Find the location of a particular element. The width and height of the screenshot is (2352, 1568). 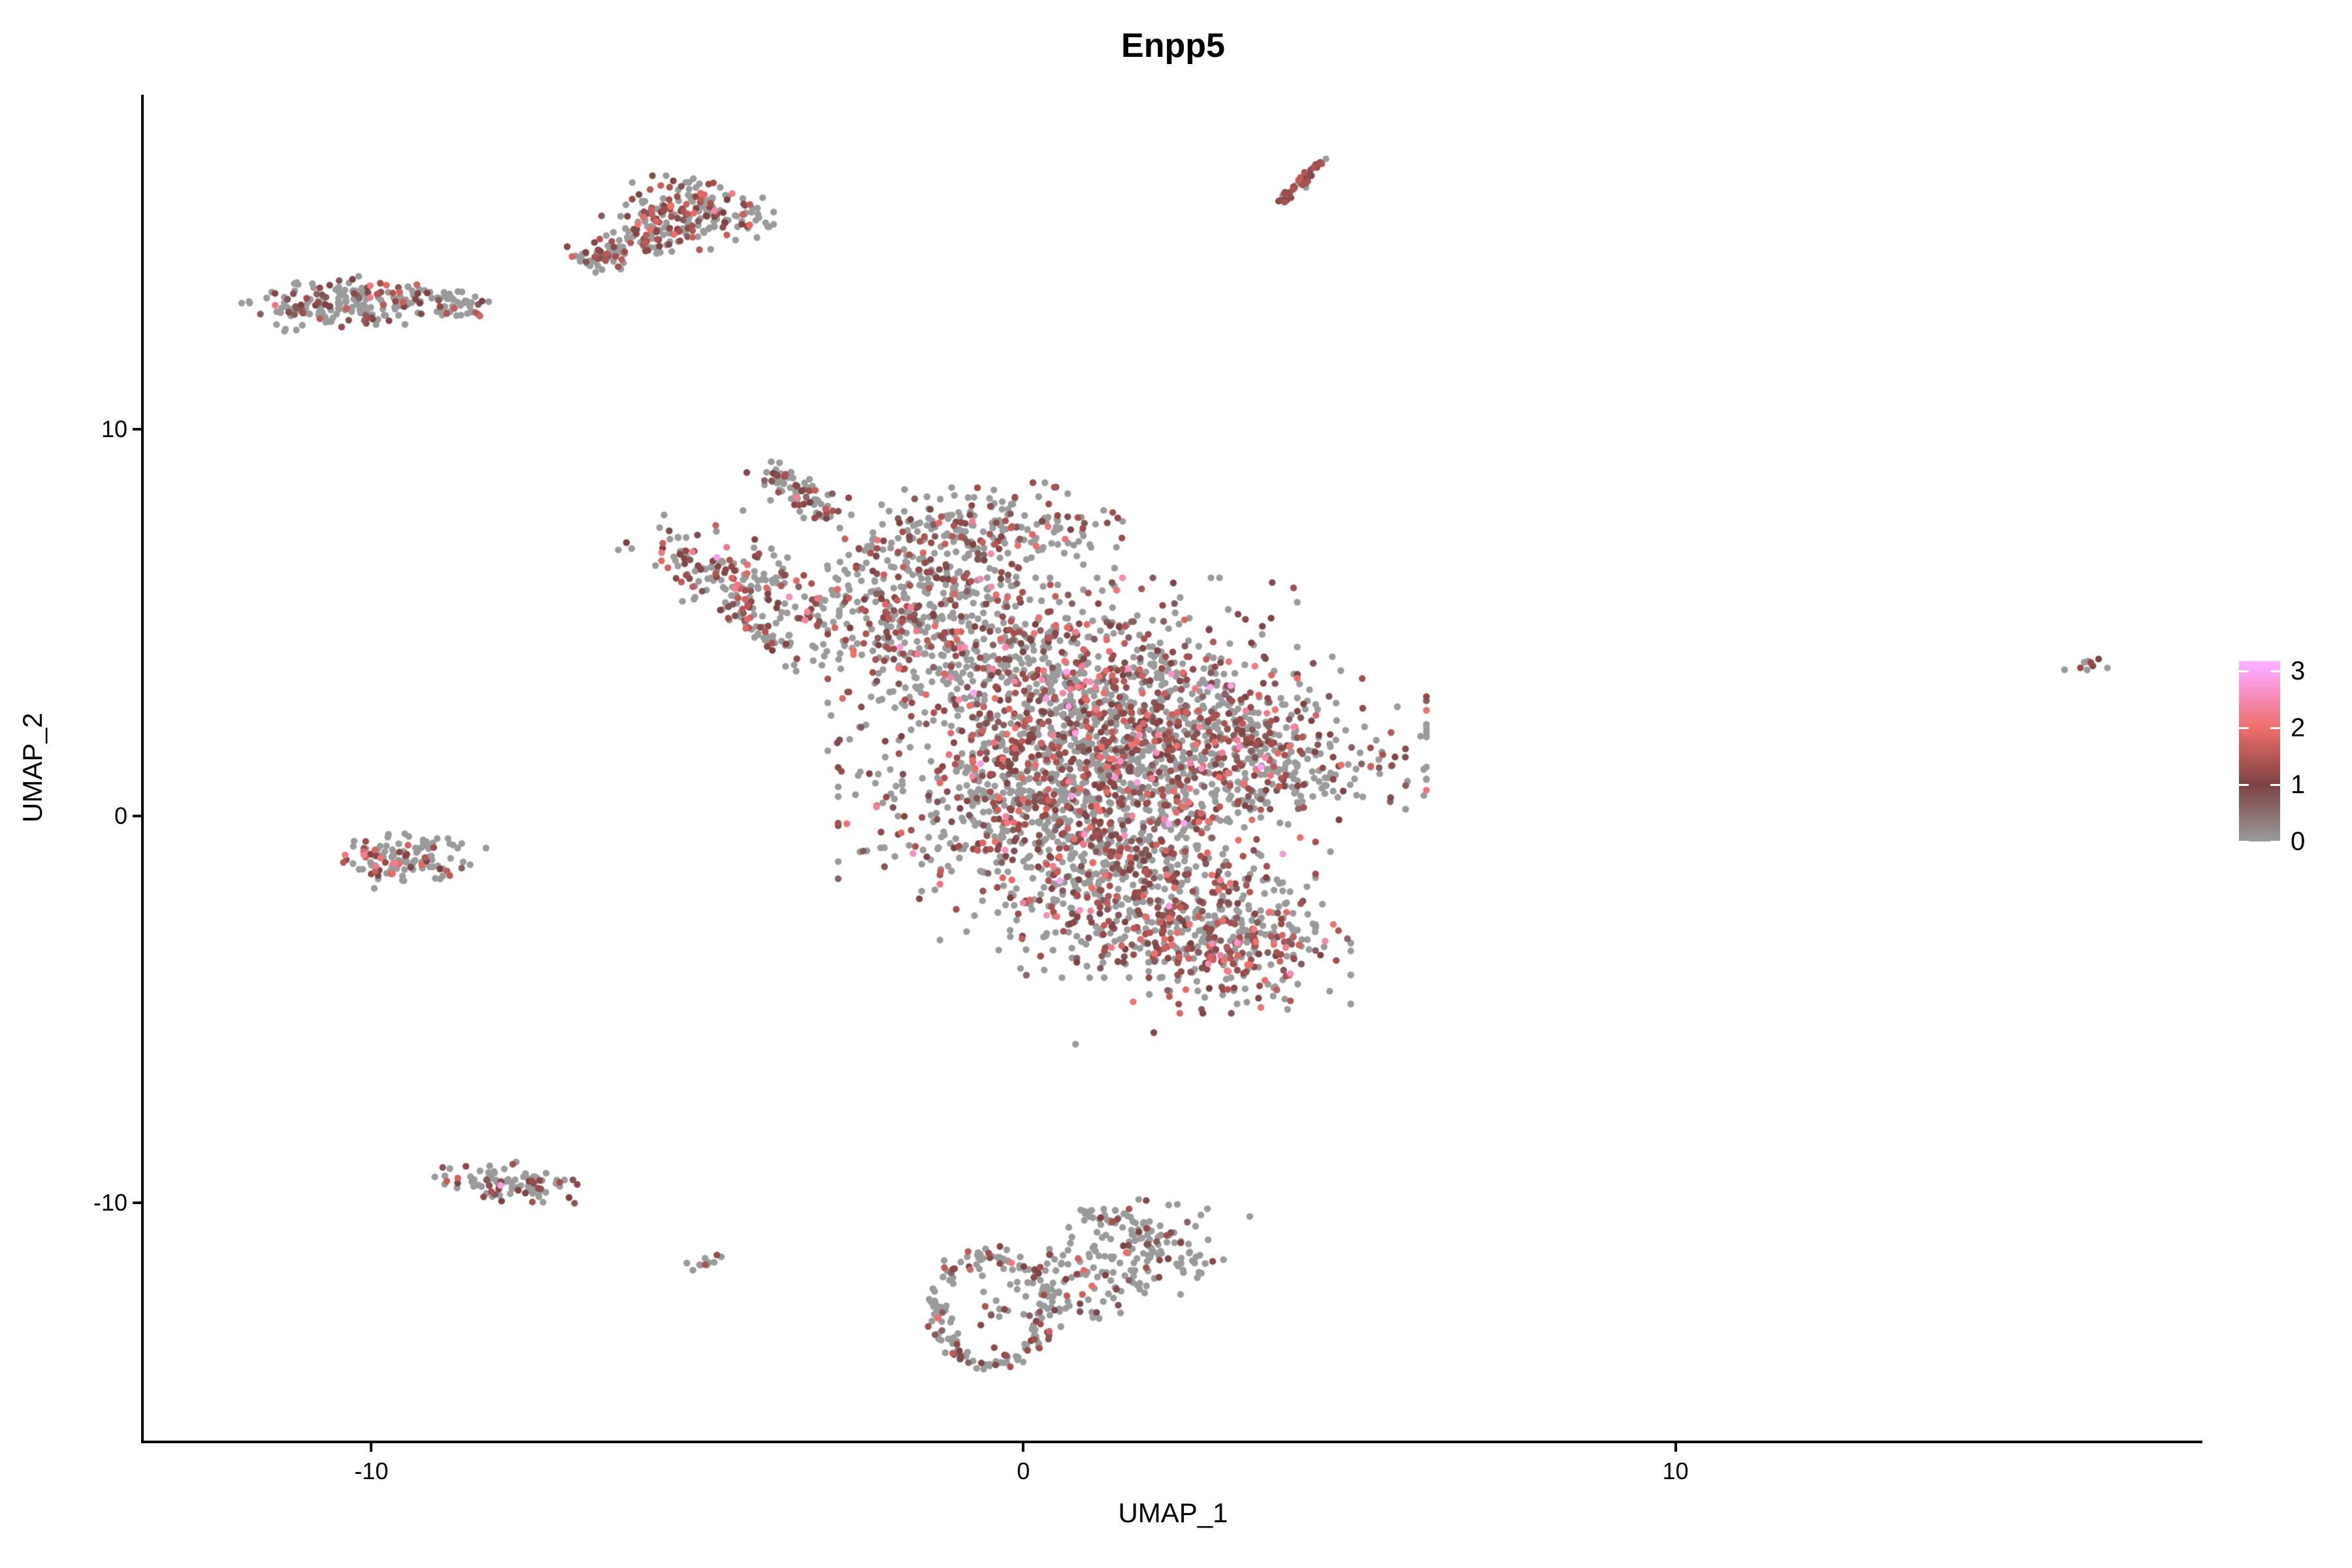

x-tick-label: 0 is located at coordinates (1023, 1471).